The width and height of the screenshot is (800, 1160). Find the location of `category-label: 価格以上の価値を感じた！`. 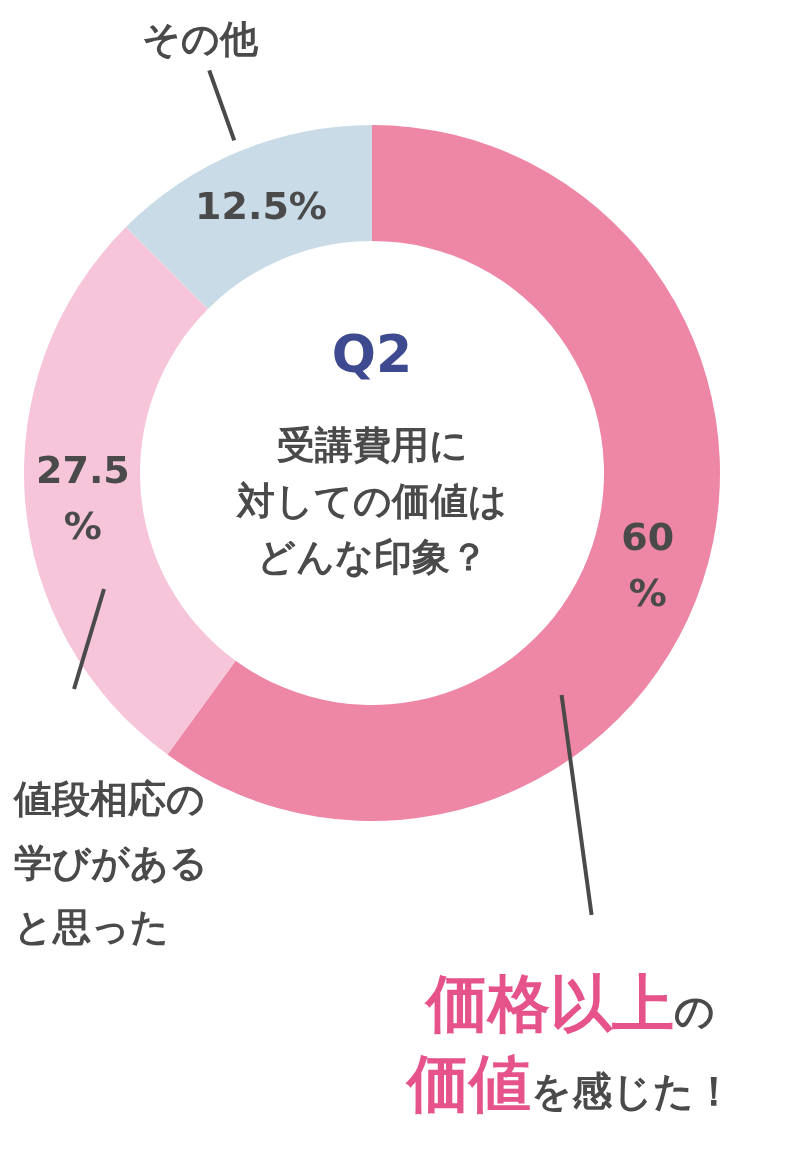

category-label: 価格以上の価値を感じた！ is located at coordinates (570, 1043).